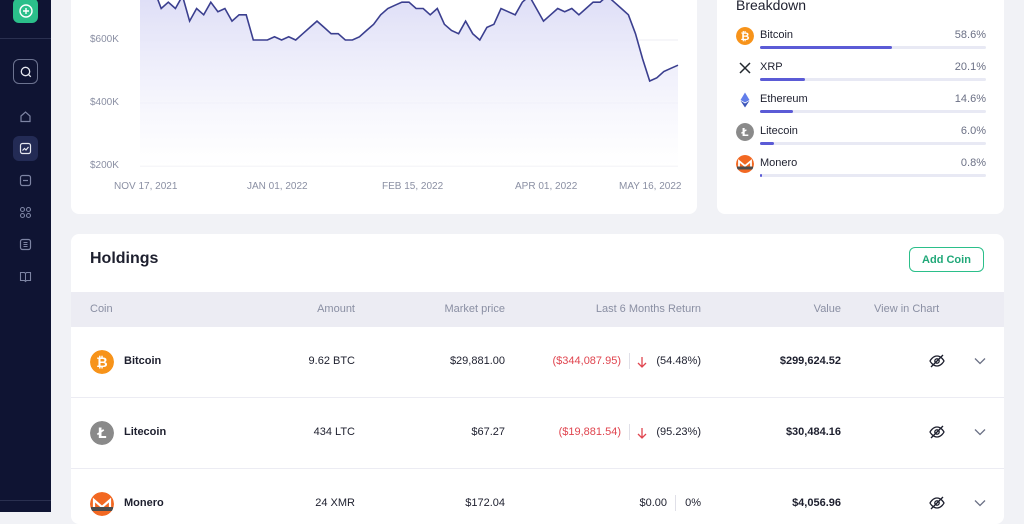  What do you see at coordinates (546, 186) in the screenshot?
I see `x-tick-label: APR 01, 2022` at bounding box center [546, 186].